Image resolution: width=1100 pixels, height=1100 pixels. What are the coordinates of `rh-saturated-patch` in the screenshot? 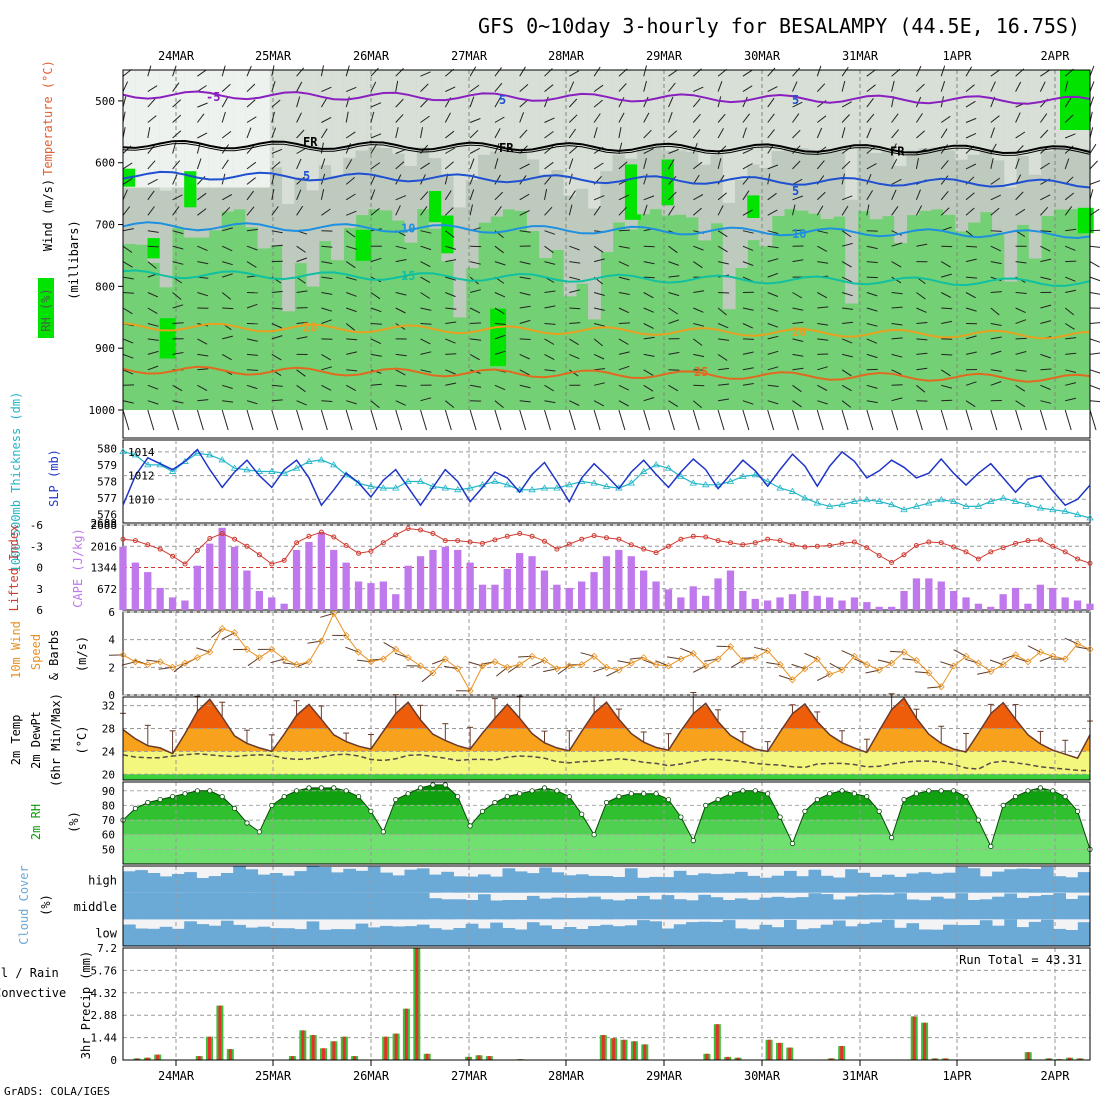 It's located at (363, 245).